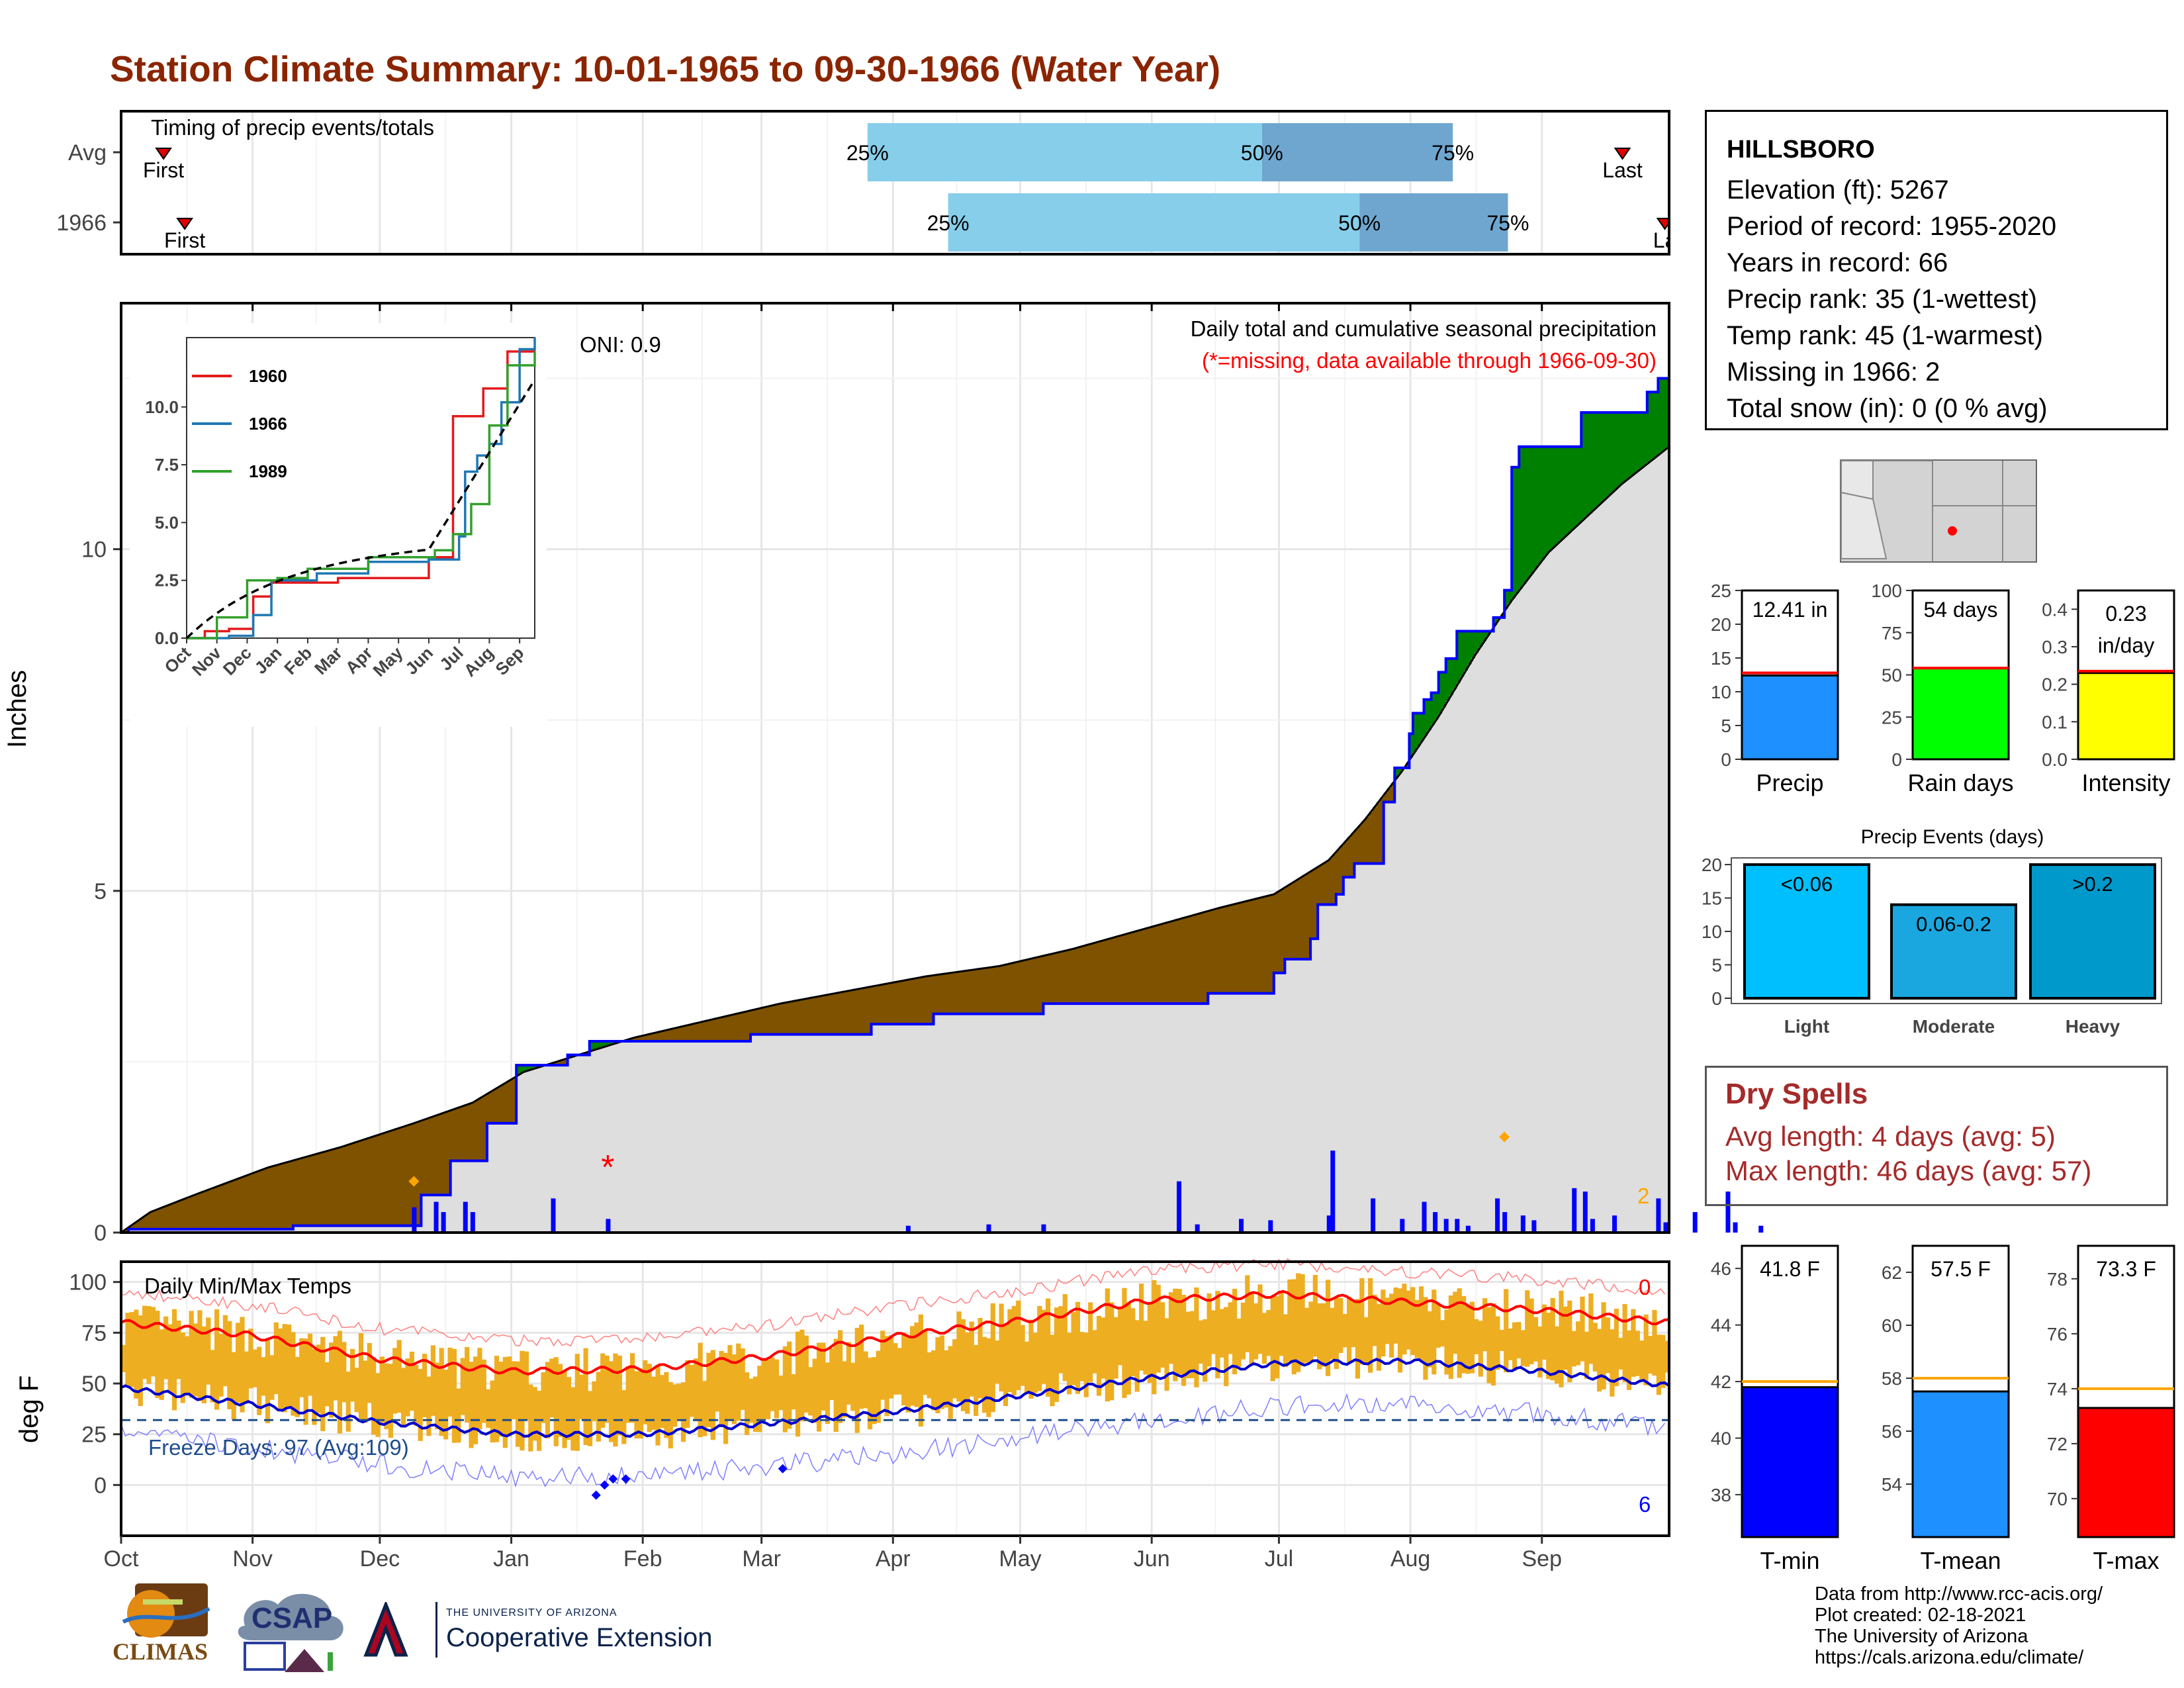 The width and height of the screenshot is (2184, 1688). Describe the element at coordinates (1279, 1558) in the screenshot. I see `month-label: Jul` at that location.